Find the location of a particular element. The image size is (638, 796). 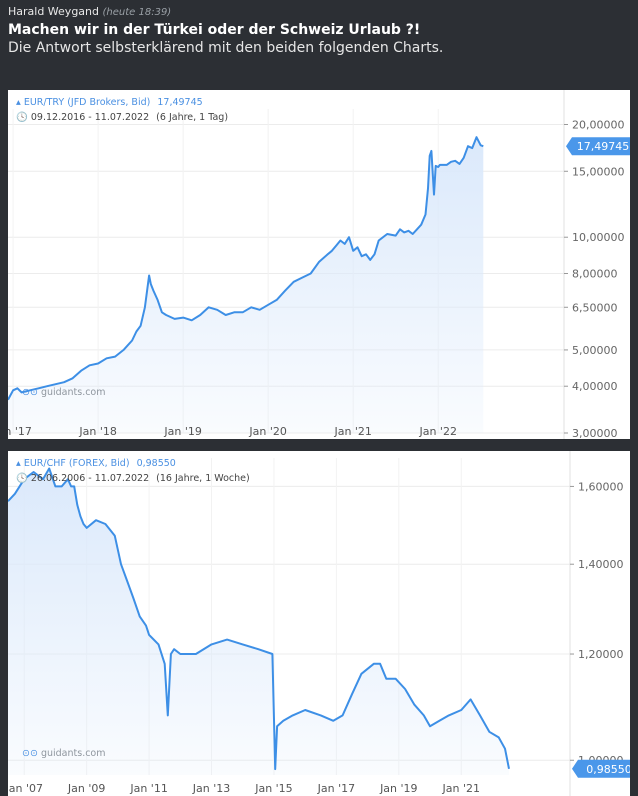

last-price-badge: 0,98550 is located at coordinates (601, 768).